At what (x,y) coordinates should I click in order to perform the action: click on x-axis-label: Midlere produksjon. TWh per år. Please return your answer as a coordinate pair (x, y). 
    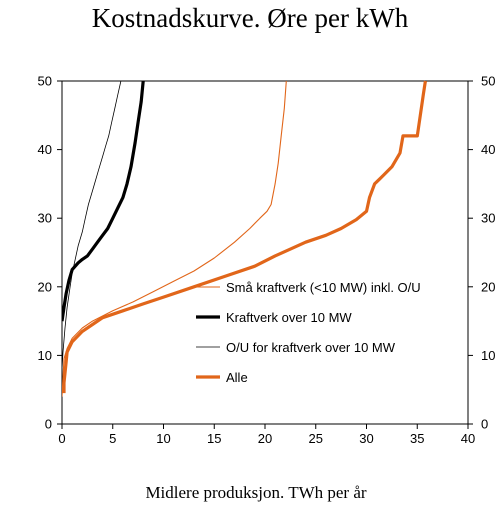
    Looking at the image, I should click on (255, 492).